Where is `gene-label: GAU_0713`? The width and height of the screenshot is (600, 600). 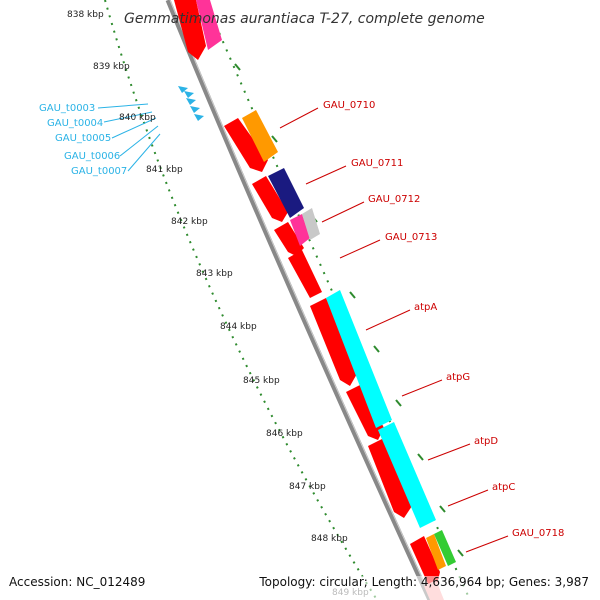
gene-label: GAU_0713 is located at coordinates (411, 237).